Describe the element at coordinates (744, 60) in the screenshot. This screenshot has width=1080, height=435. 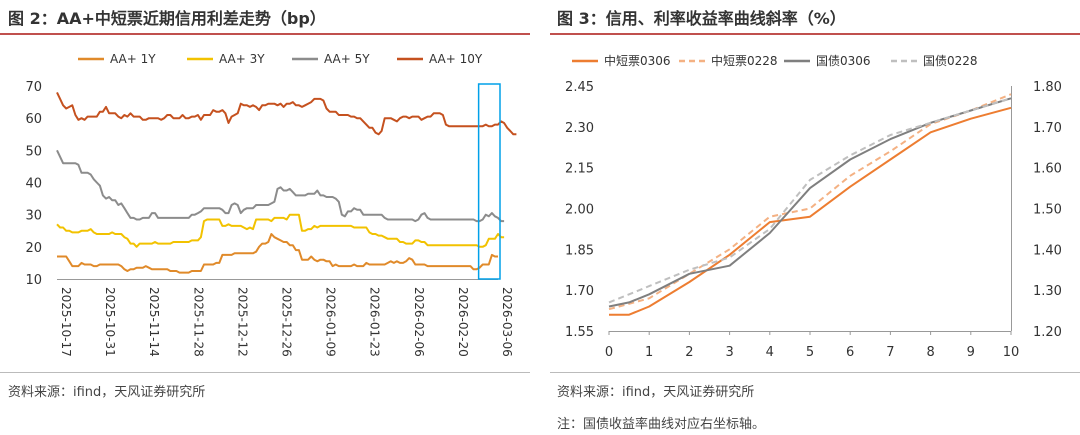
I see `legend-label-2: 中短票0228` at that location.